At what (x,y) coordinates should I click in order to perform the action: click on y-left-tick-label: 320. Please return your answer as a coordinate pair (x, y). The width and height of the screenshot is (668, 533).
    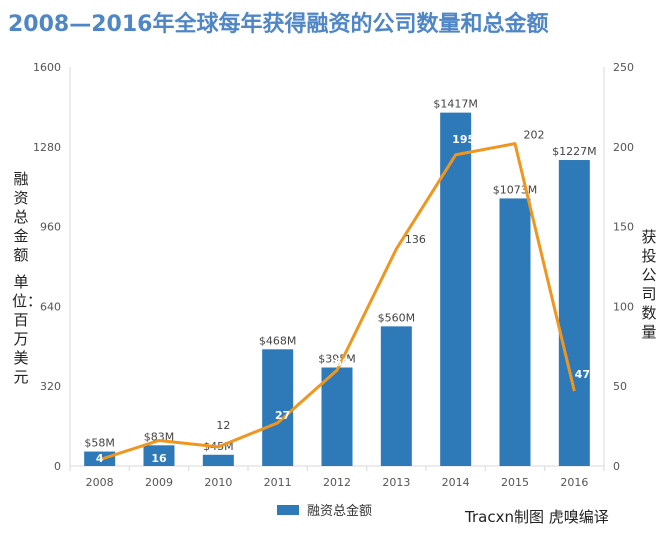
    Looking at the image, I should click on (50, 386).